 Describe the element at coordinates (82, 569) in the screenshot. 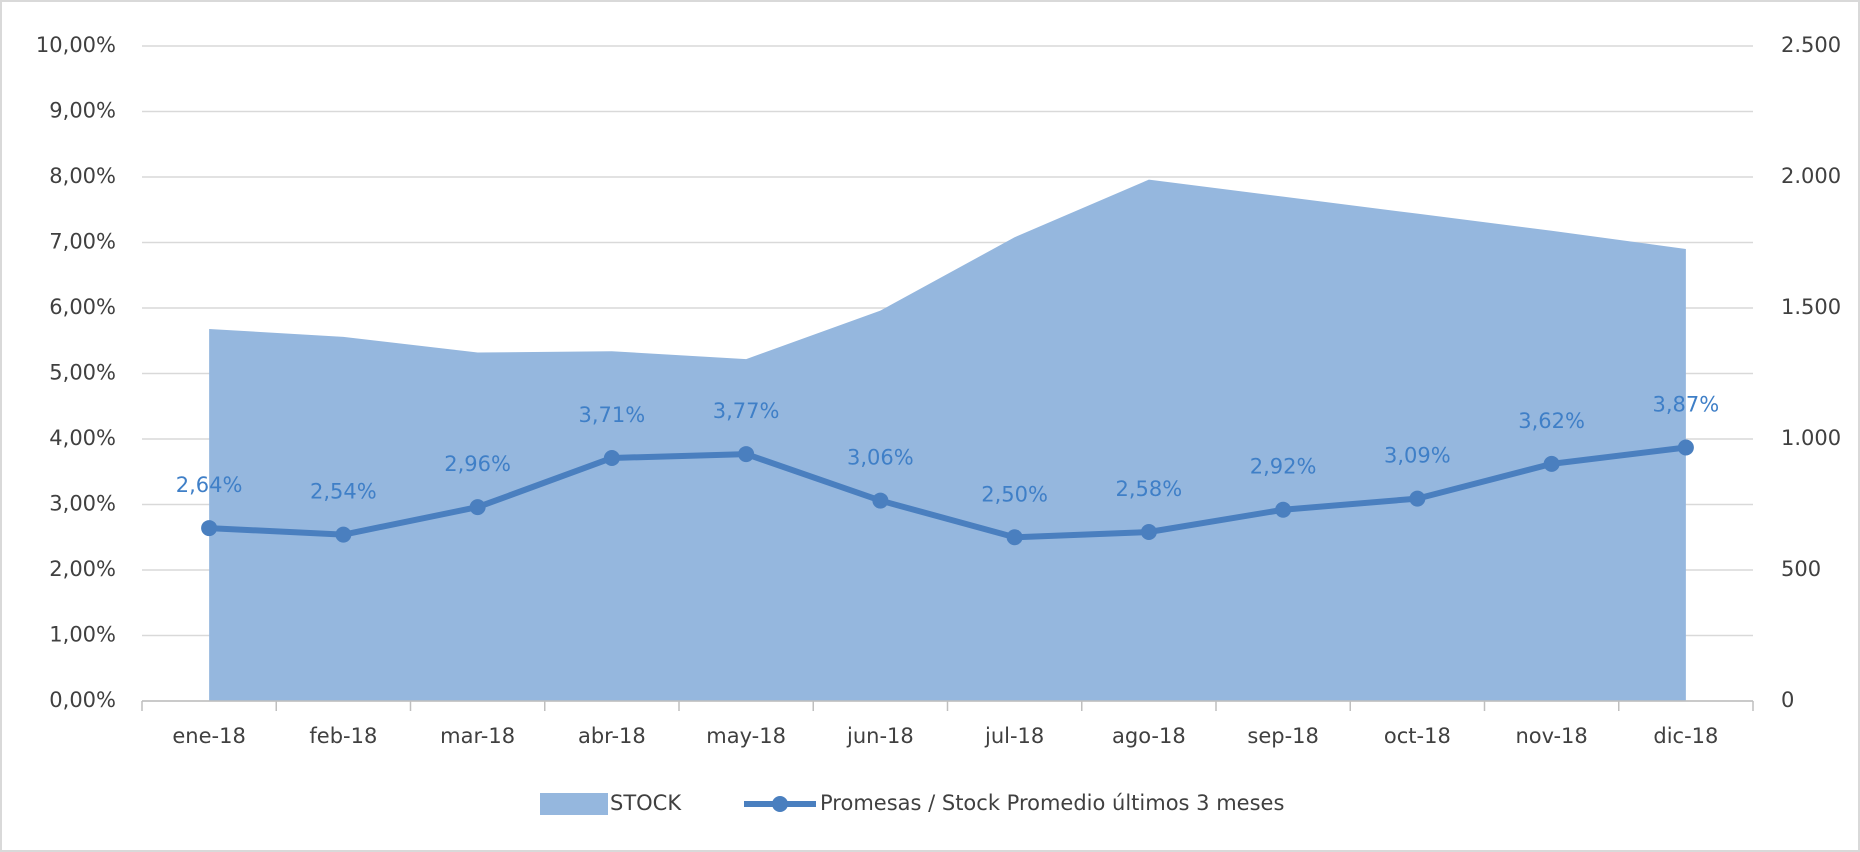

I see `y-tick-label: 2,00%` at that location.